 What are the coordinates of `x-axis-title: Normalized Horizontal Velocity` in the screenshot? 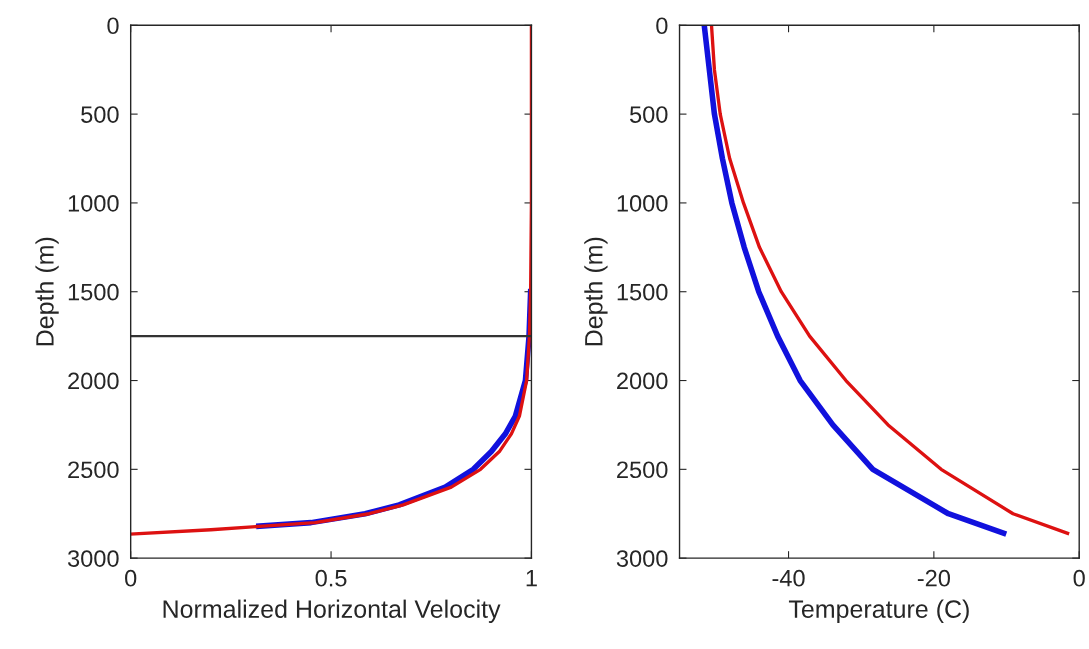 It's located at (332, 611).